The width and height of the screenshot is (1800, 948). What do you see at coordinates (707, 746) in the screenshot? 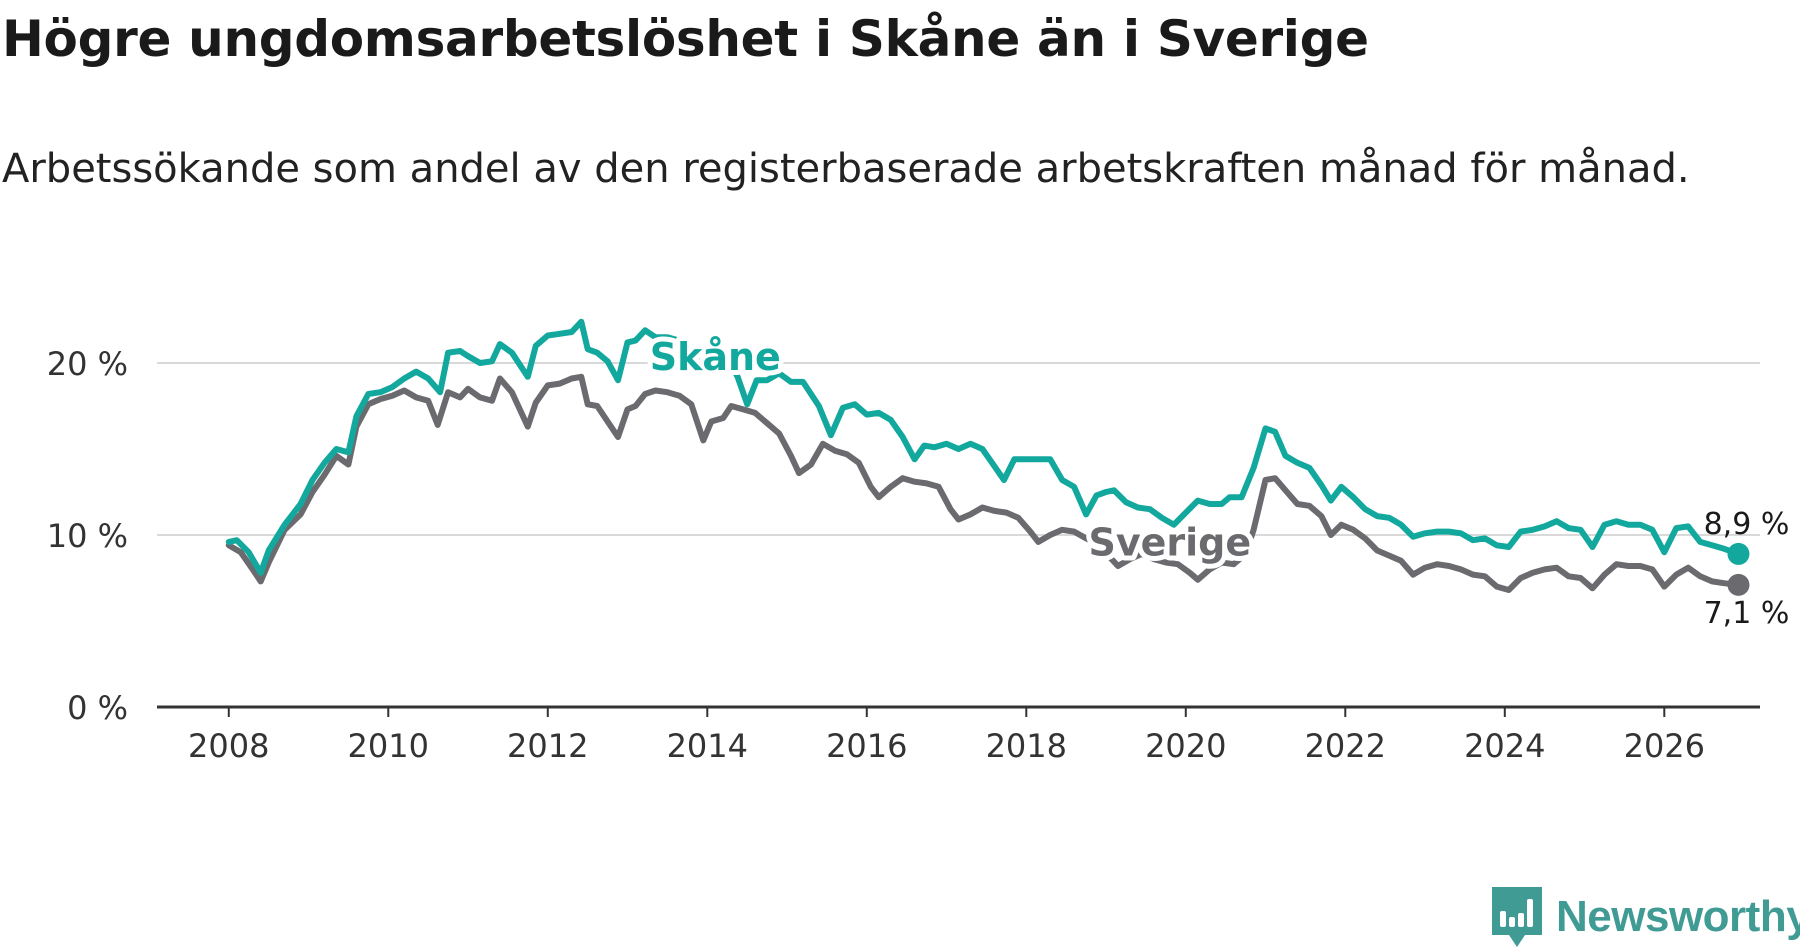
I see `x-tick-label: 2014` at bounding box center [707, 746].